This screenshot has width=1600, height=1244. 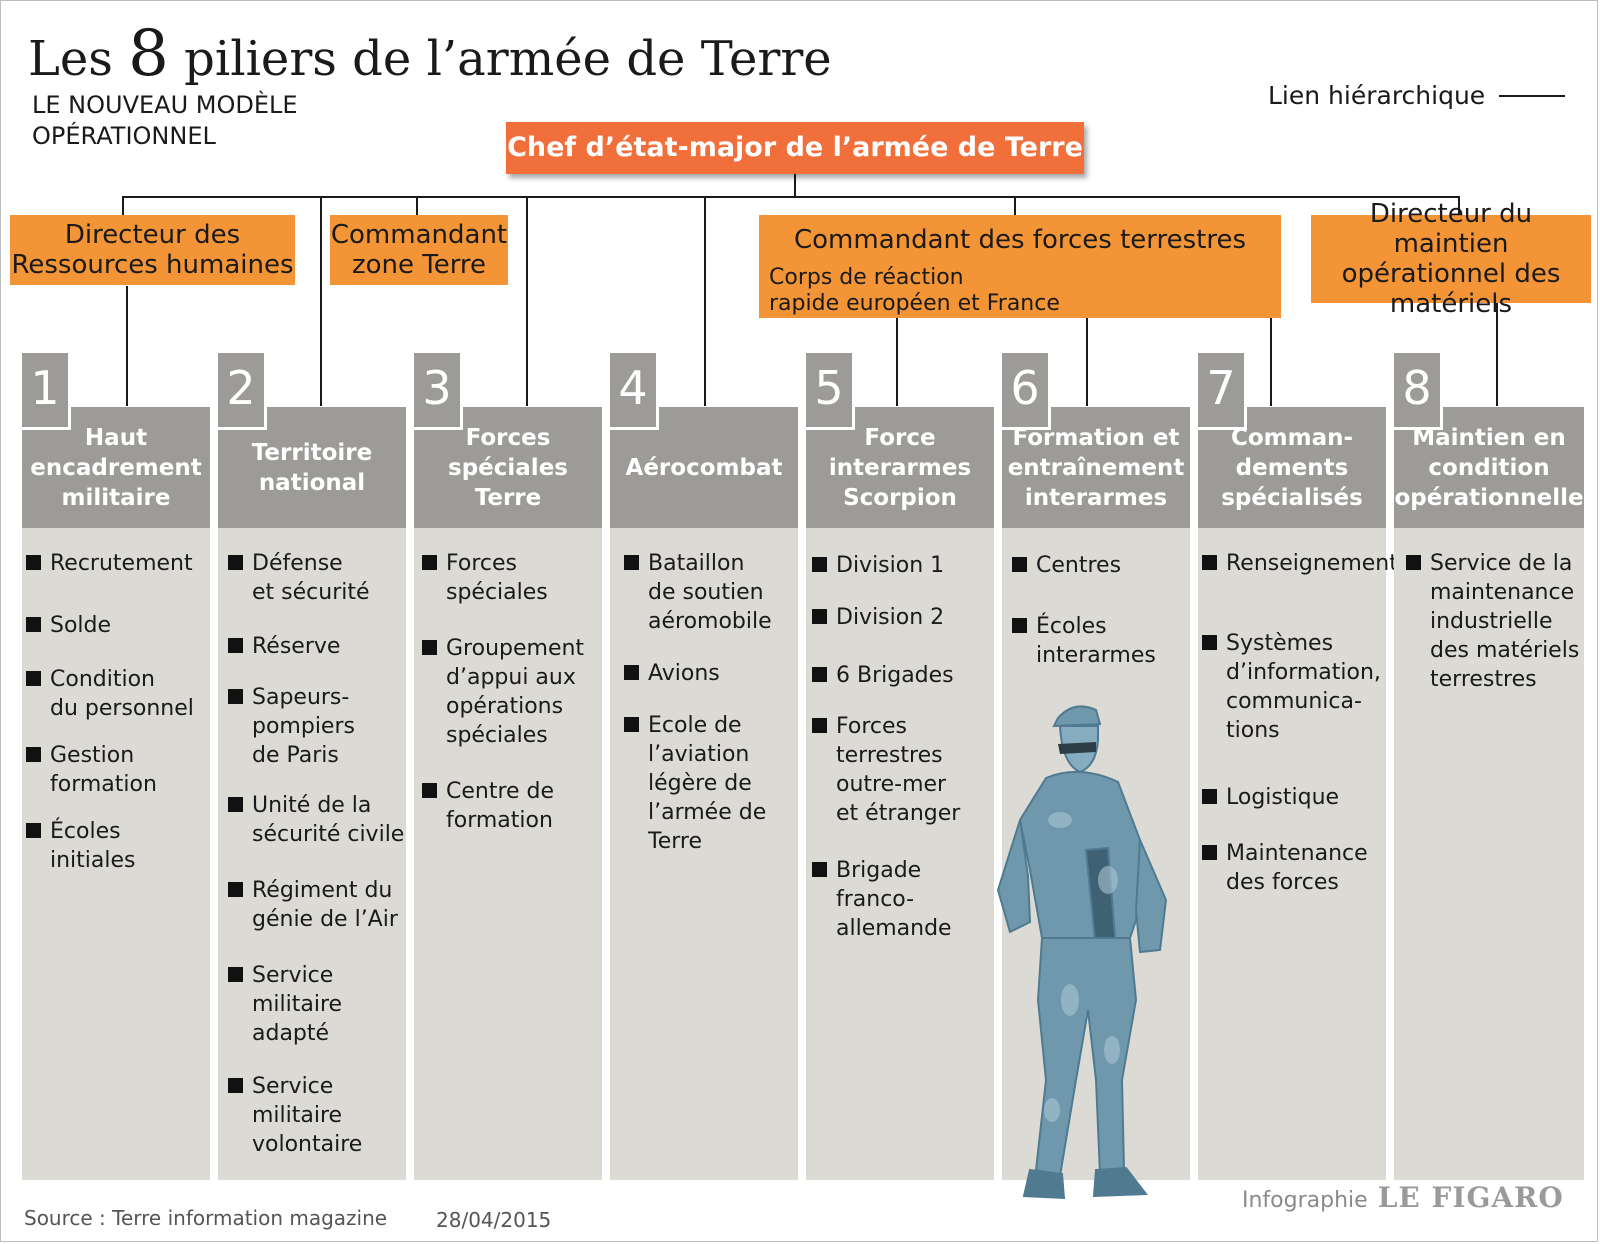 I want to click on list-item: Écoles initiales, so click(x=117, y=846).